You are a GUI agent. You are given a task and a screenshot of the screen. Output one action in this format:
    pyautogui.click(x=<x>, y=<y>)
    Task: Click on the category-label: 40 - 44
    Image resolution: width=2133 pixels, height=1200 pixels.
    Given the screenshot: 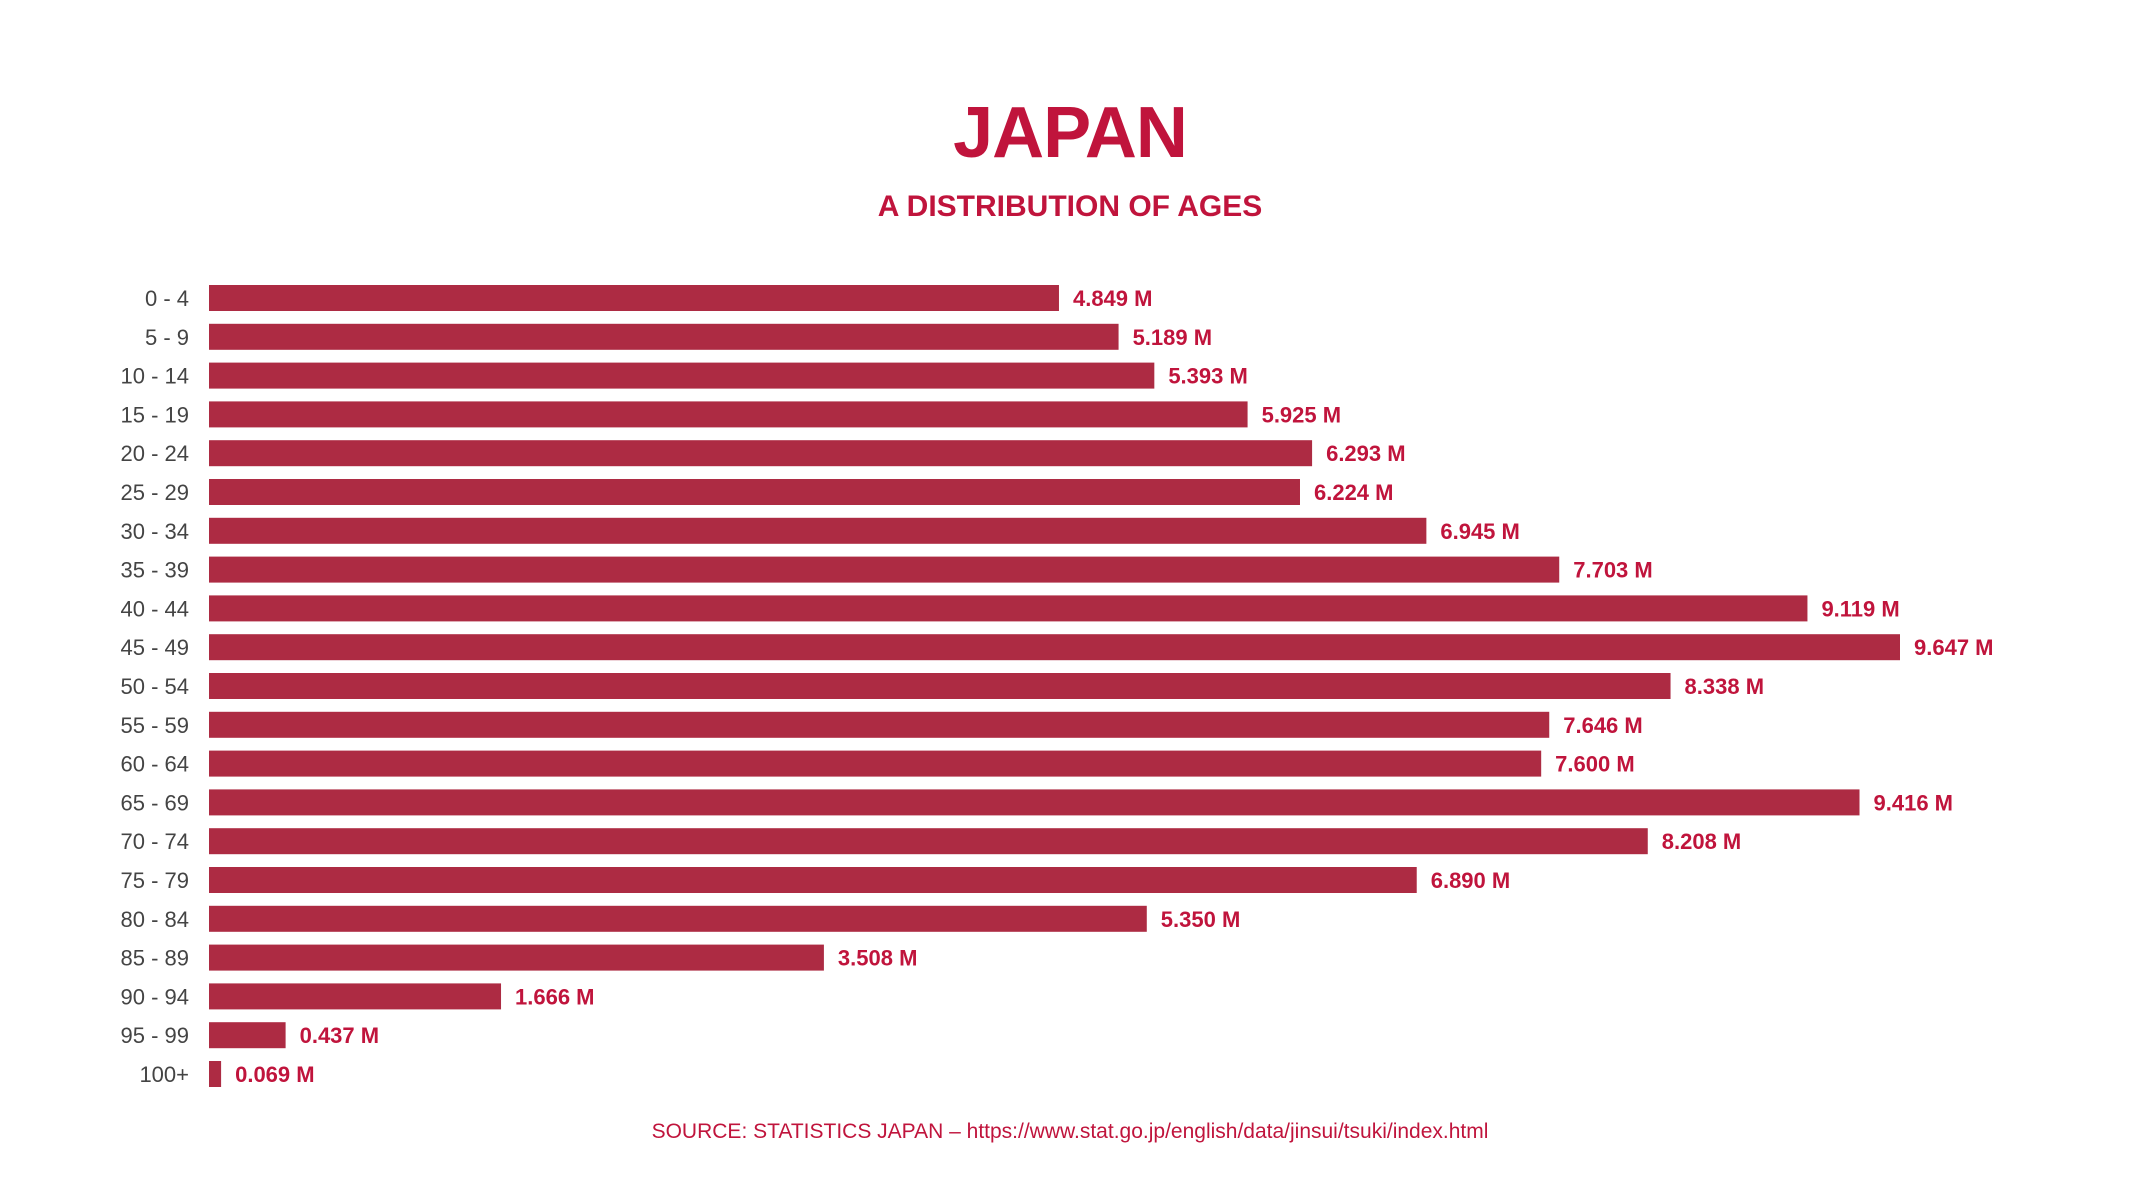 What is the action you would take?
    pyautogui.click(x=155, y=608)
    